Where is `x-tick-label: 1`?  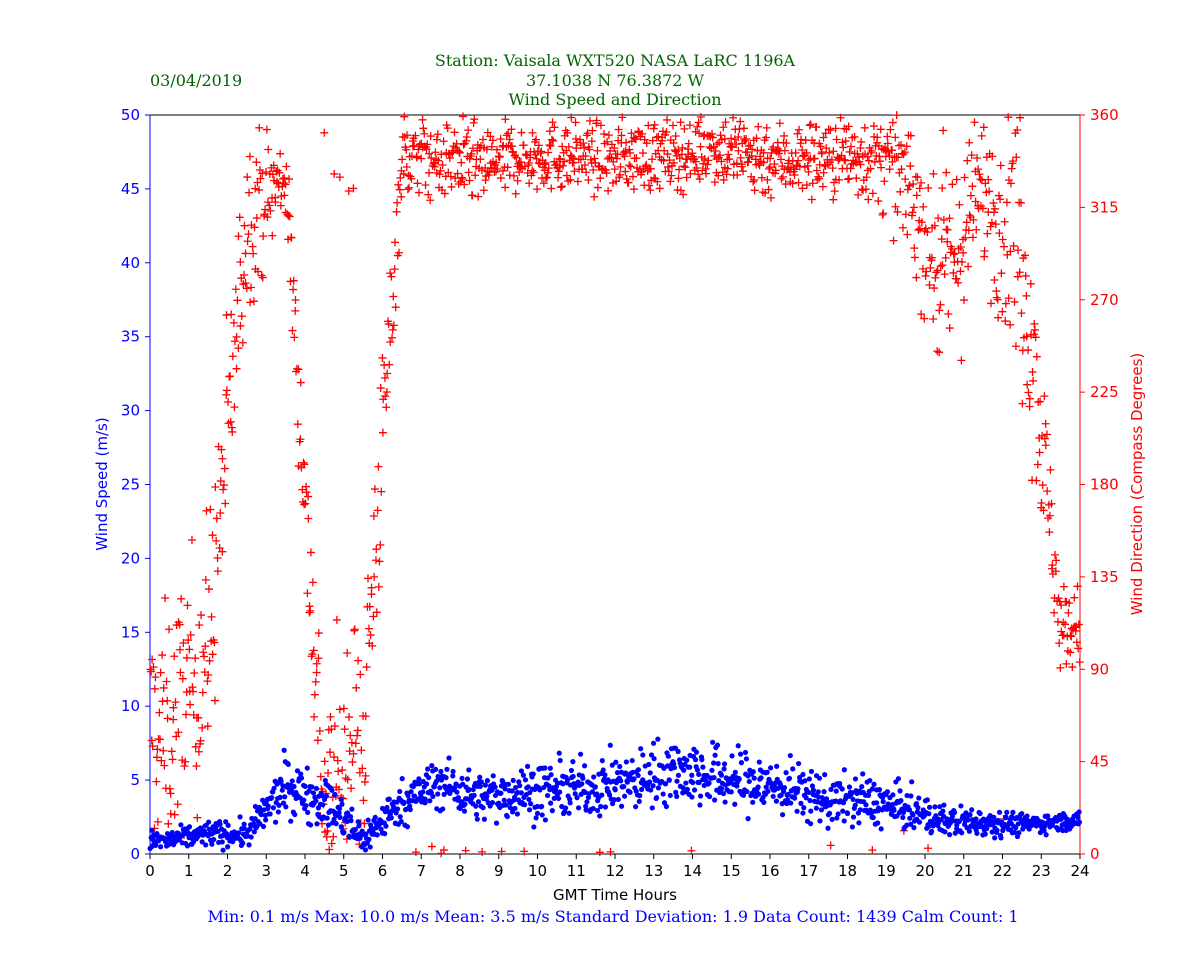
x-tick-label: 1 is located at coordinates (189, 871).